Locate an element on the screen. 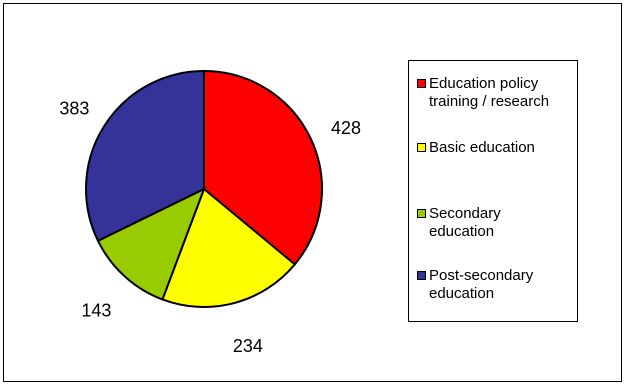  pie-slice-basic-education is located at coordinates (229, 247).